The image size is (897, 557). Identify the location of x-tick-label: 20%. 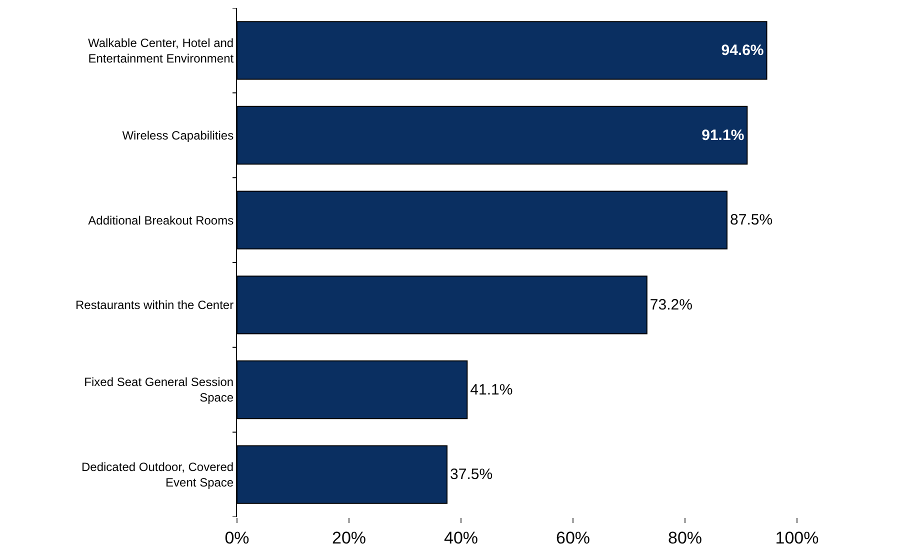
(349, 538).